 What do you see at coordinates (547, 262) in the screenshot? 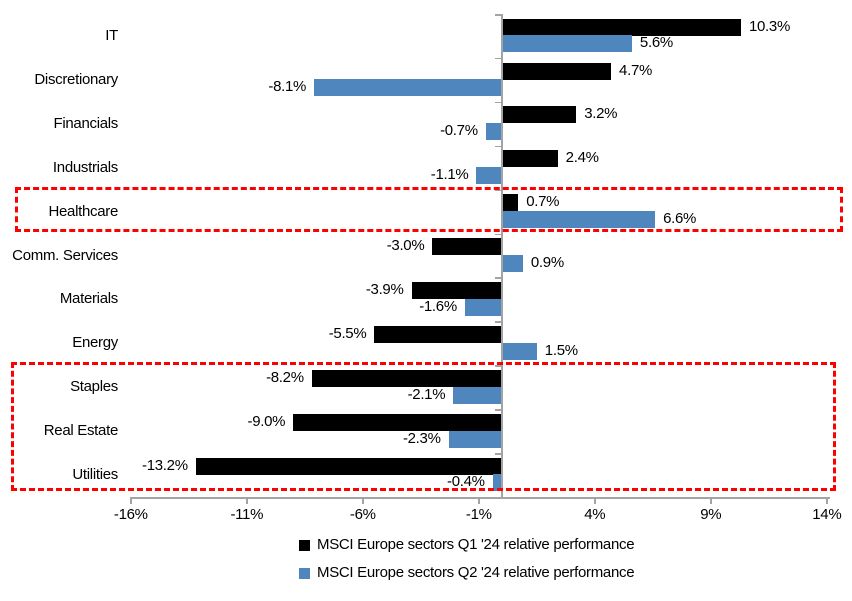
I see `value-label-q2-comm-services: 0.9%` at bounding box center [547, 262].